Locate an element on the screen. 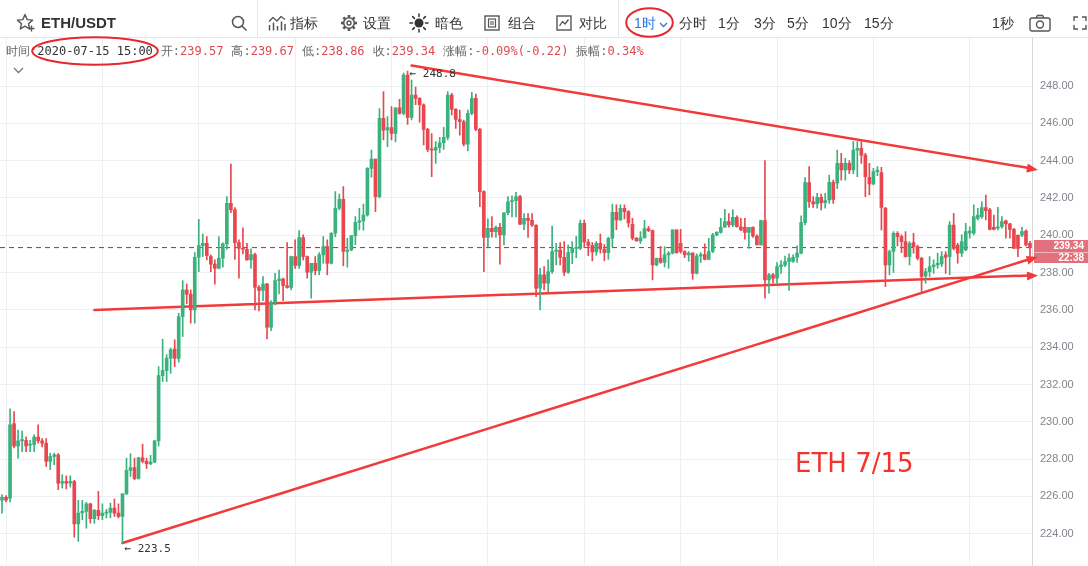 This screenshot has width=1088, height=566. text: 10分 is located at coordinates (837, 23).